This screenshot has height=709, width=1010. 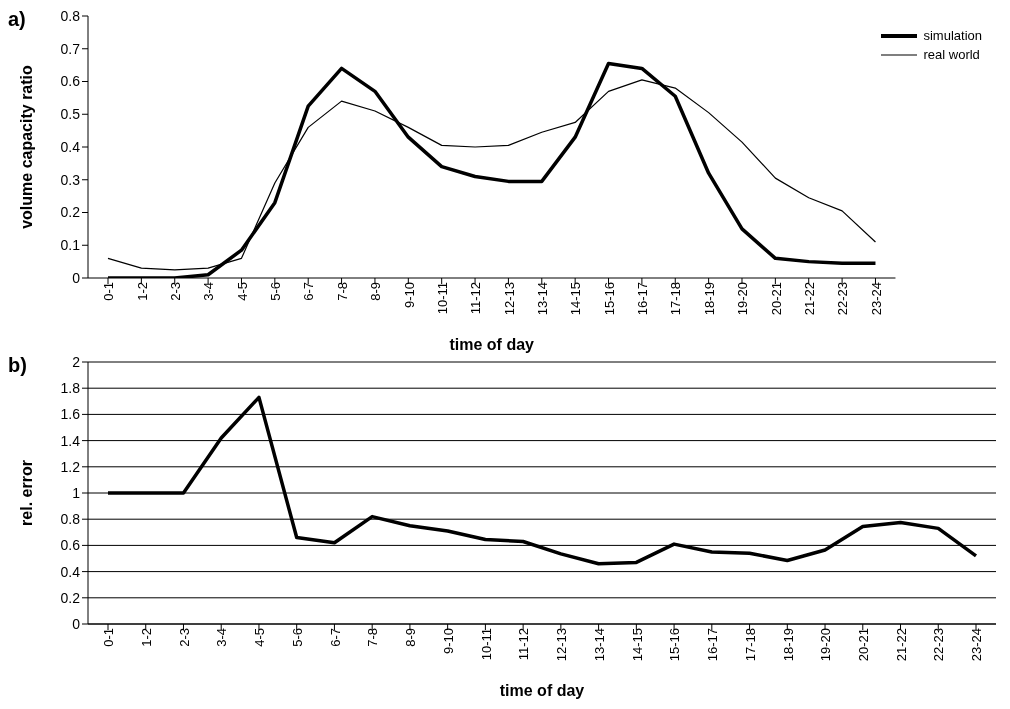 What do you see at coordinates (70, 414) in the screenshot?
I see `y-tick-label: 1.6` at bounding box center [70, 414].